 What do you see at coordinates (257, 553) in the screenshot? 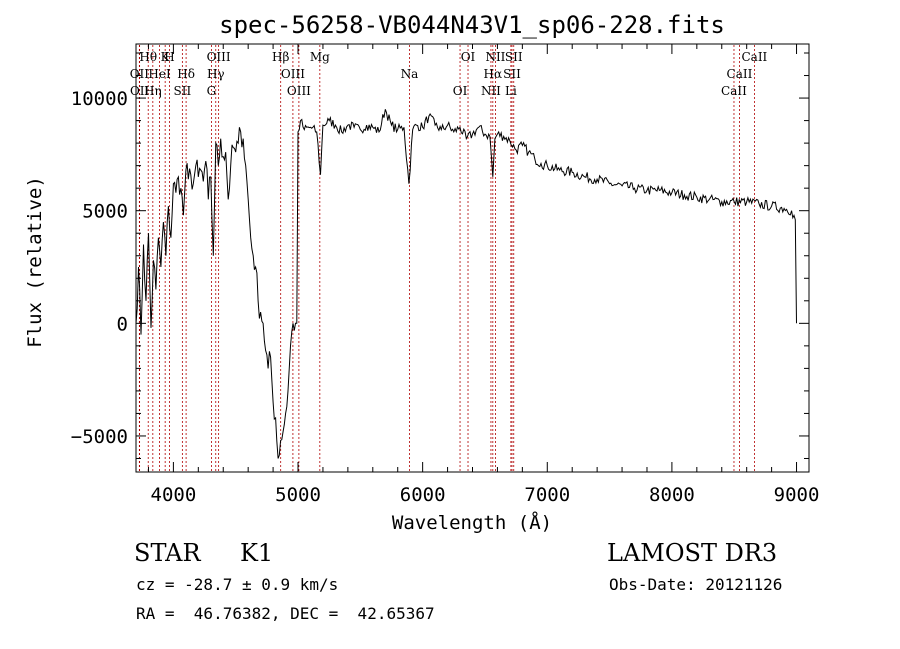
I see `subclass-label: K1` at bounding box center [257, 553].